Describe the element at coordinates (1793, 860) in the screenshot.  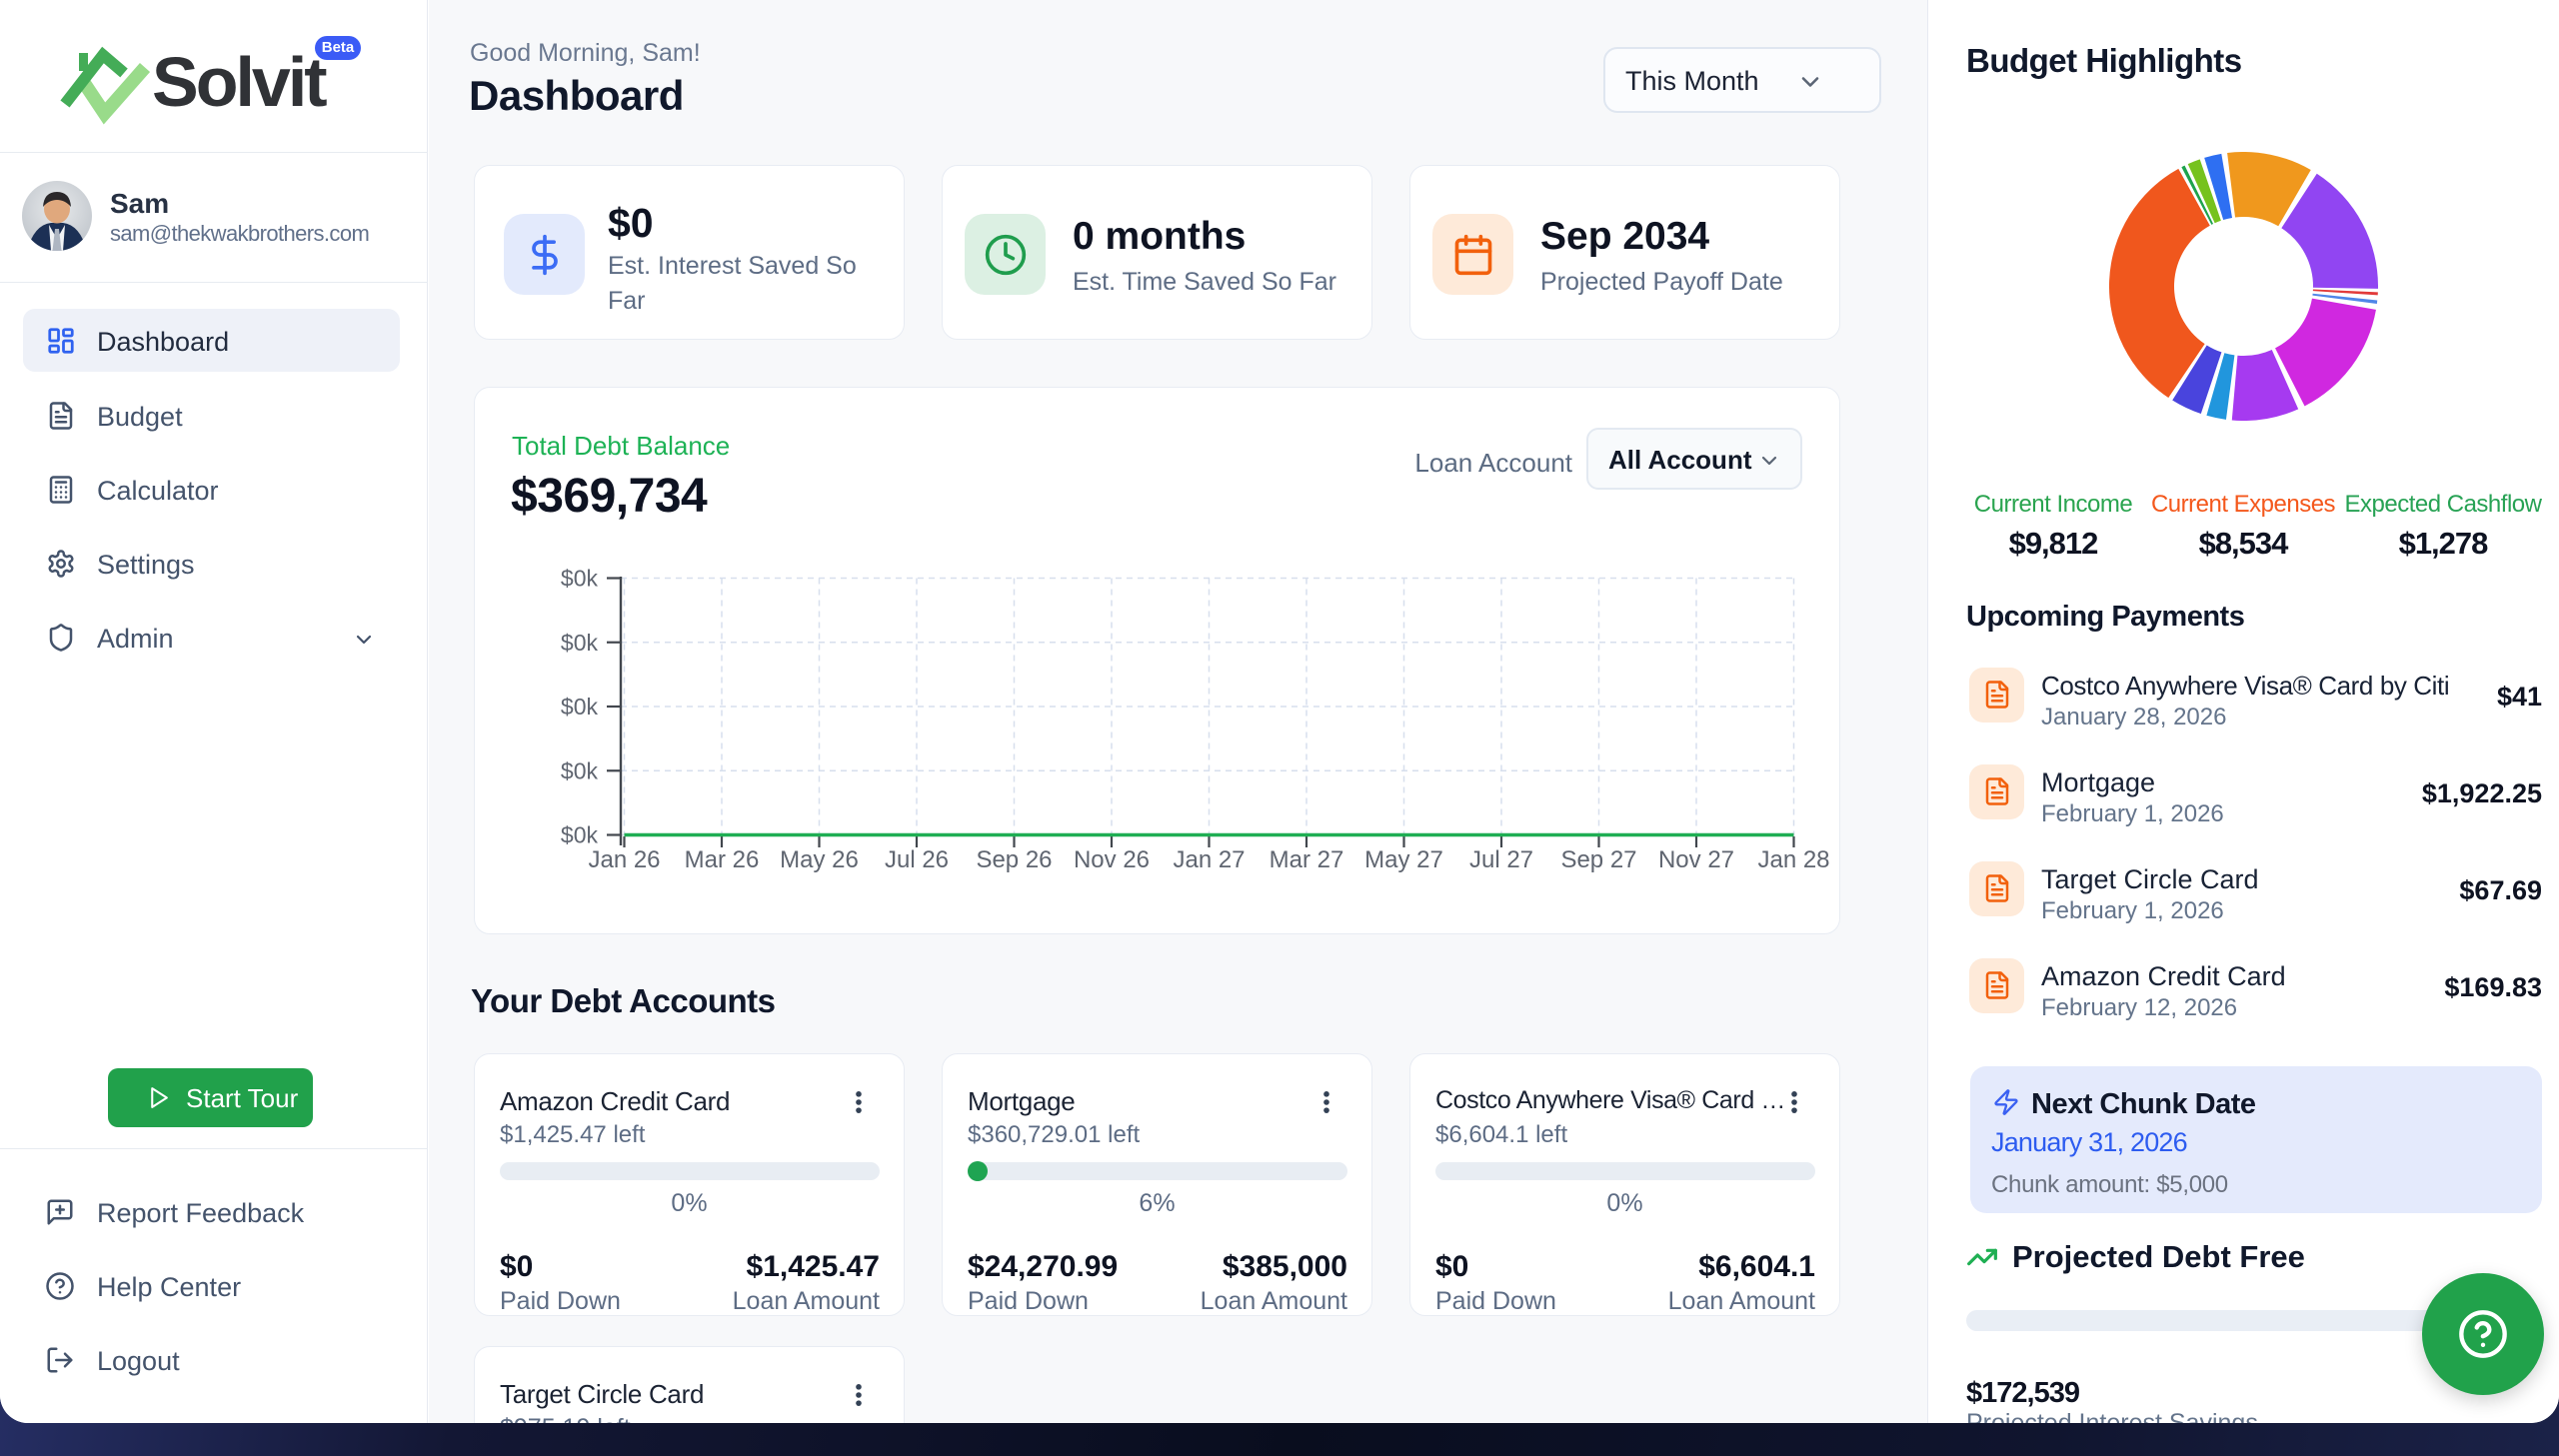
I see `svg-text: Jan 28` at that location.